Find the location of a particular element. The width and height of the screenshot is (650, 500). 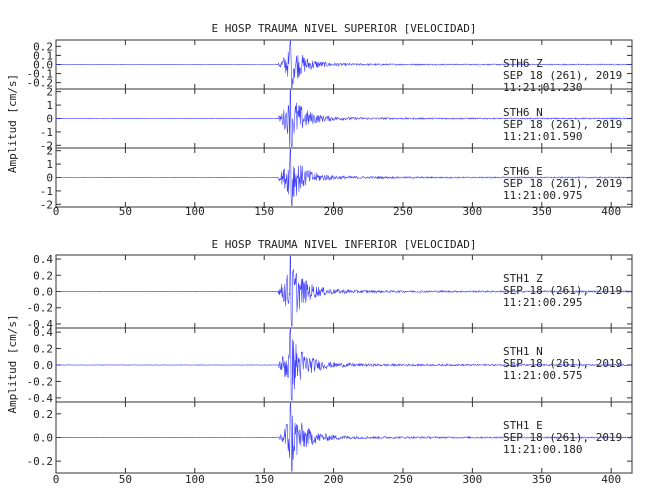

station-channel-label: STH1 N is located at coordinates (523, 351).